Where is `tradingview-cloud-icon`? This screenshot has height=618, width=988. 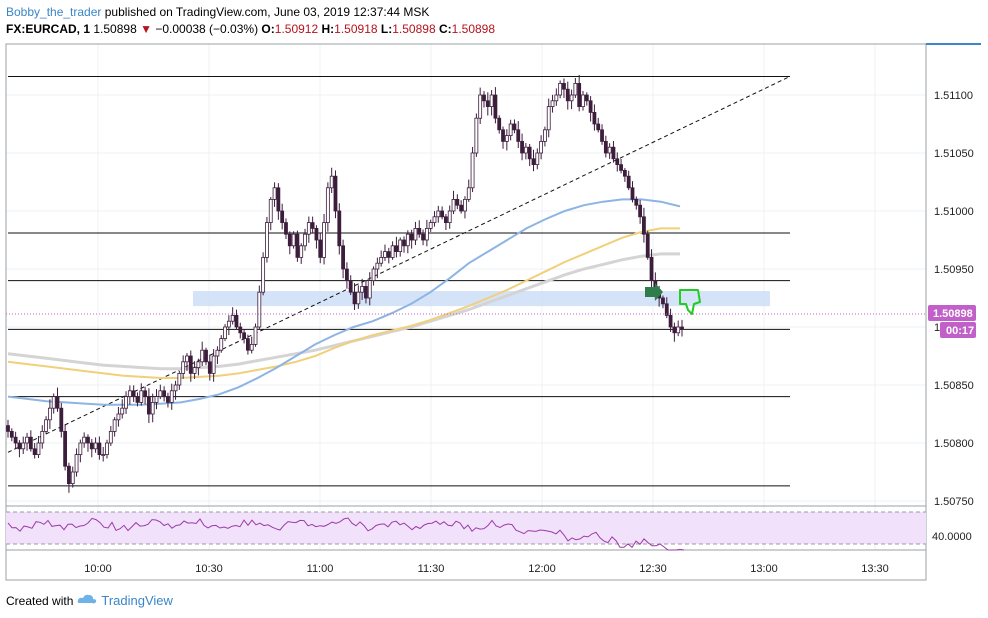
tradingview-cloud-icon is located at coordinates (87, 600).